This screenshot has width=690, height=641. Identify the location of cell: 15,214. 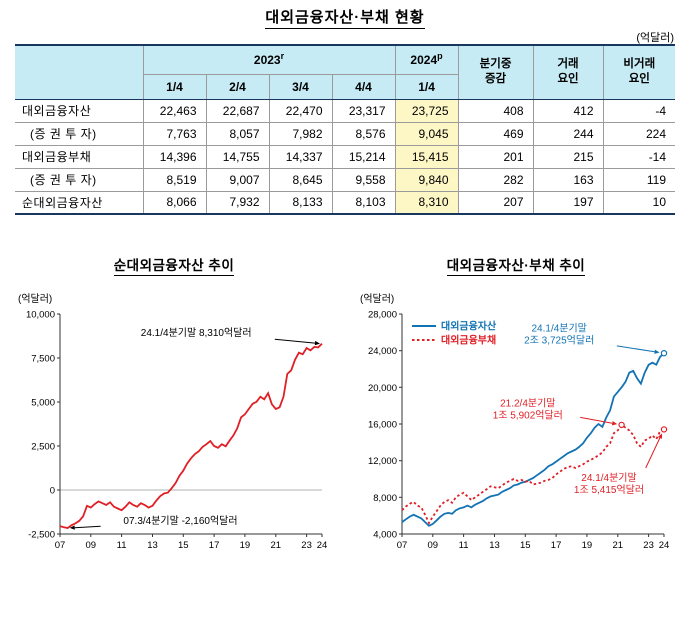
(363, 156).